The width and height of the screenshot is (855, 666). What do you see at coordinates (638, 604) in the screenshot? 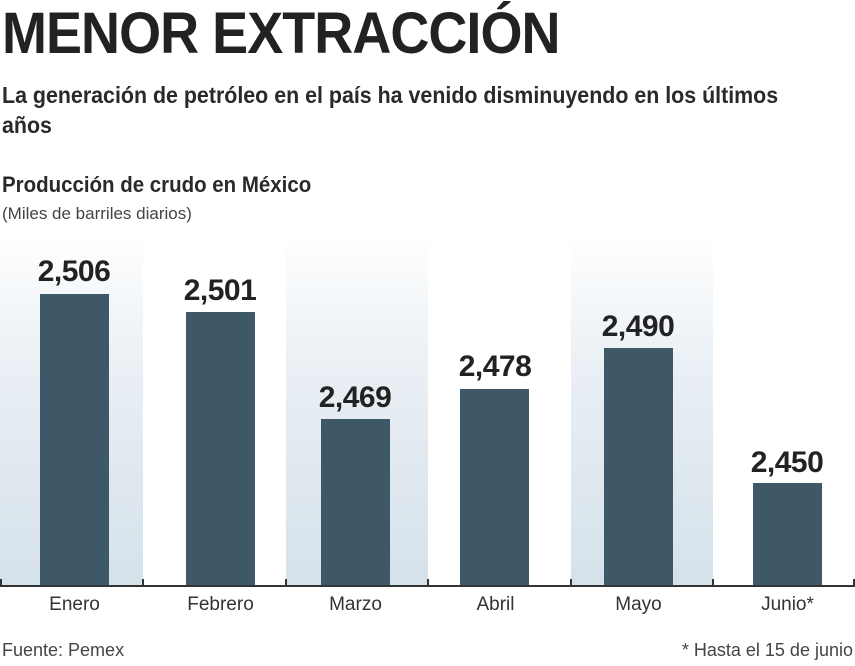
I see `x-label-mayo: Mayo` at bounding box center [638, 604].